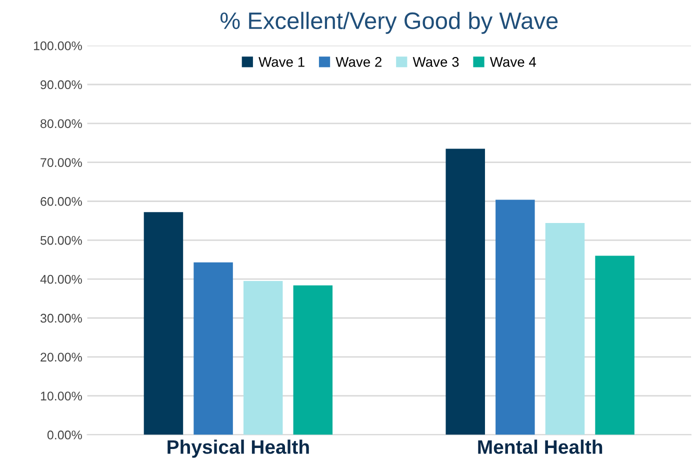  What do you see at coordinates (389, 23) in the screenshot?
I see `chart-title: % Excellent/Very Good by Wave` at bounding box center [389, 23].